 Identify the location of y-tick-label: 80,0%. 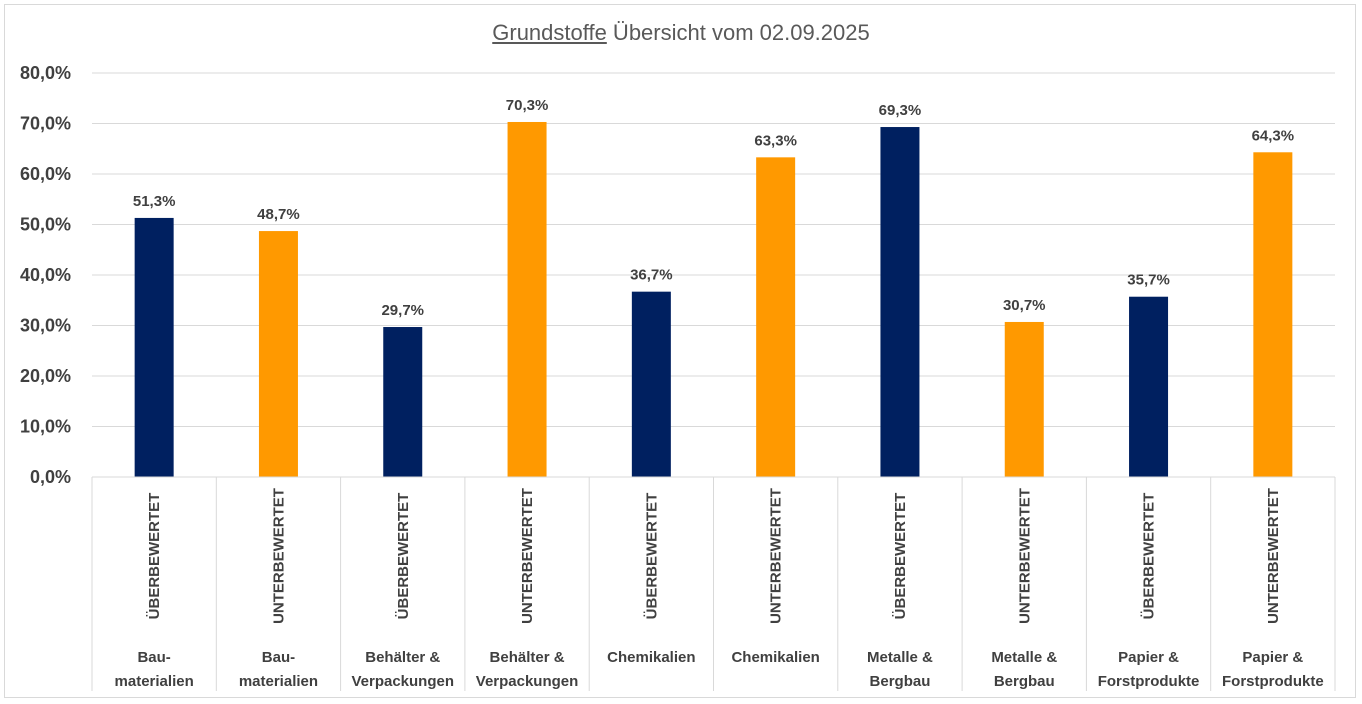
(45, 73).